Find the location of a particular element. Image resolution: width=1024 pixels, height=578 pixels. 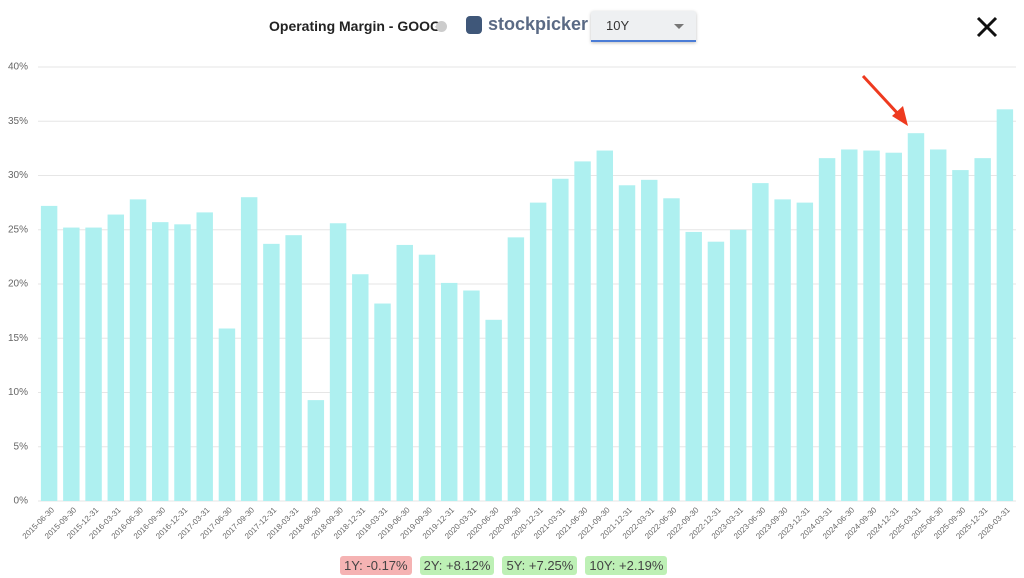

change-badge: 1Y: -0.17% is located at coordinates (376, 565).